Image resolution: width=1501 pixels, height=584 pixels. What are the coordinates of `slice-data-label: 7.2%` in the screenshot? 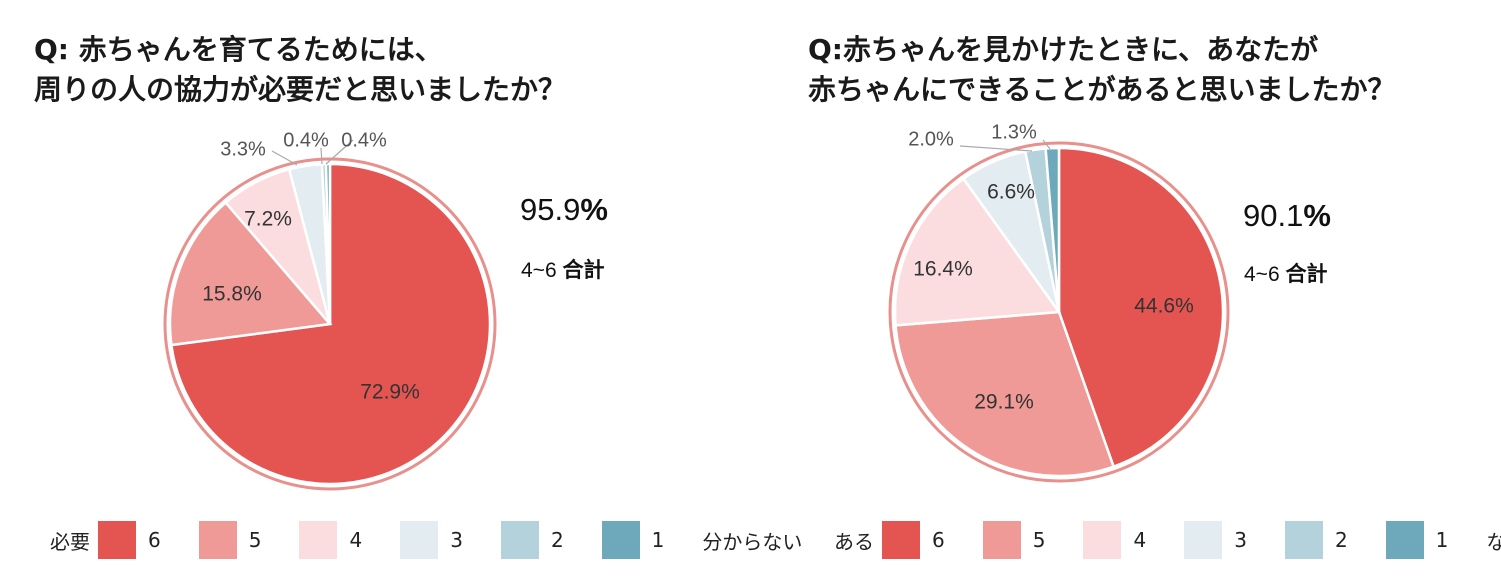 It's located at (268, 219).